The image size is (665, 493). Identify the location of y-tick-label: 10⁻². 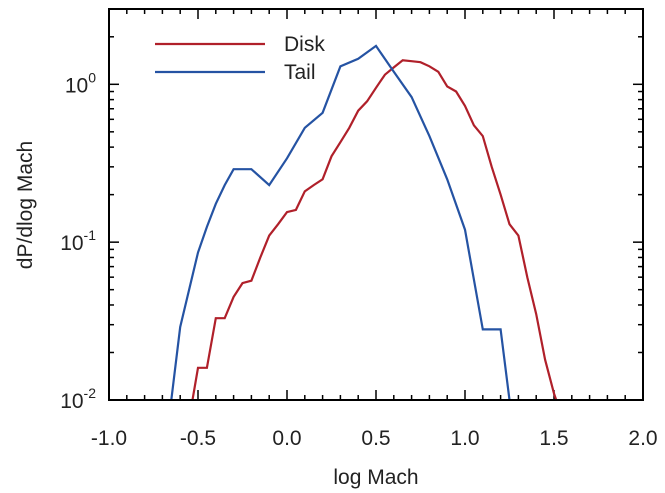
(78, 399).